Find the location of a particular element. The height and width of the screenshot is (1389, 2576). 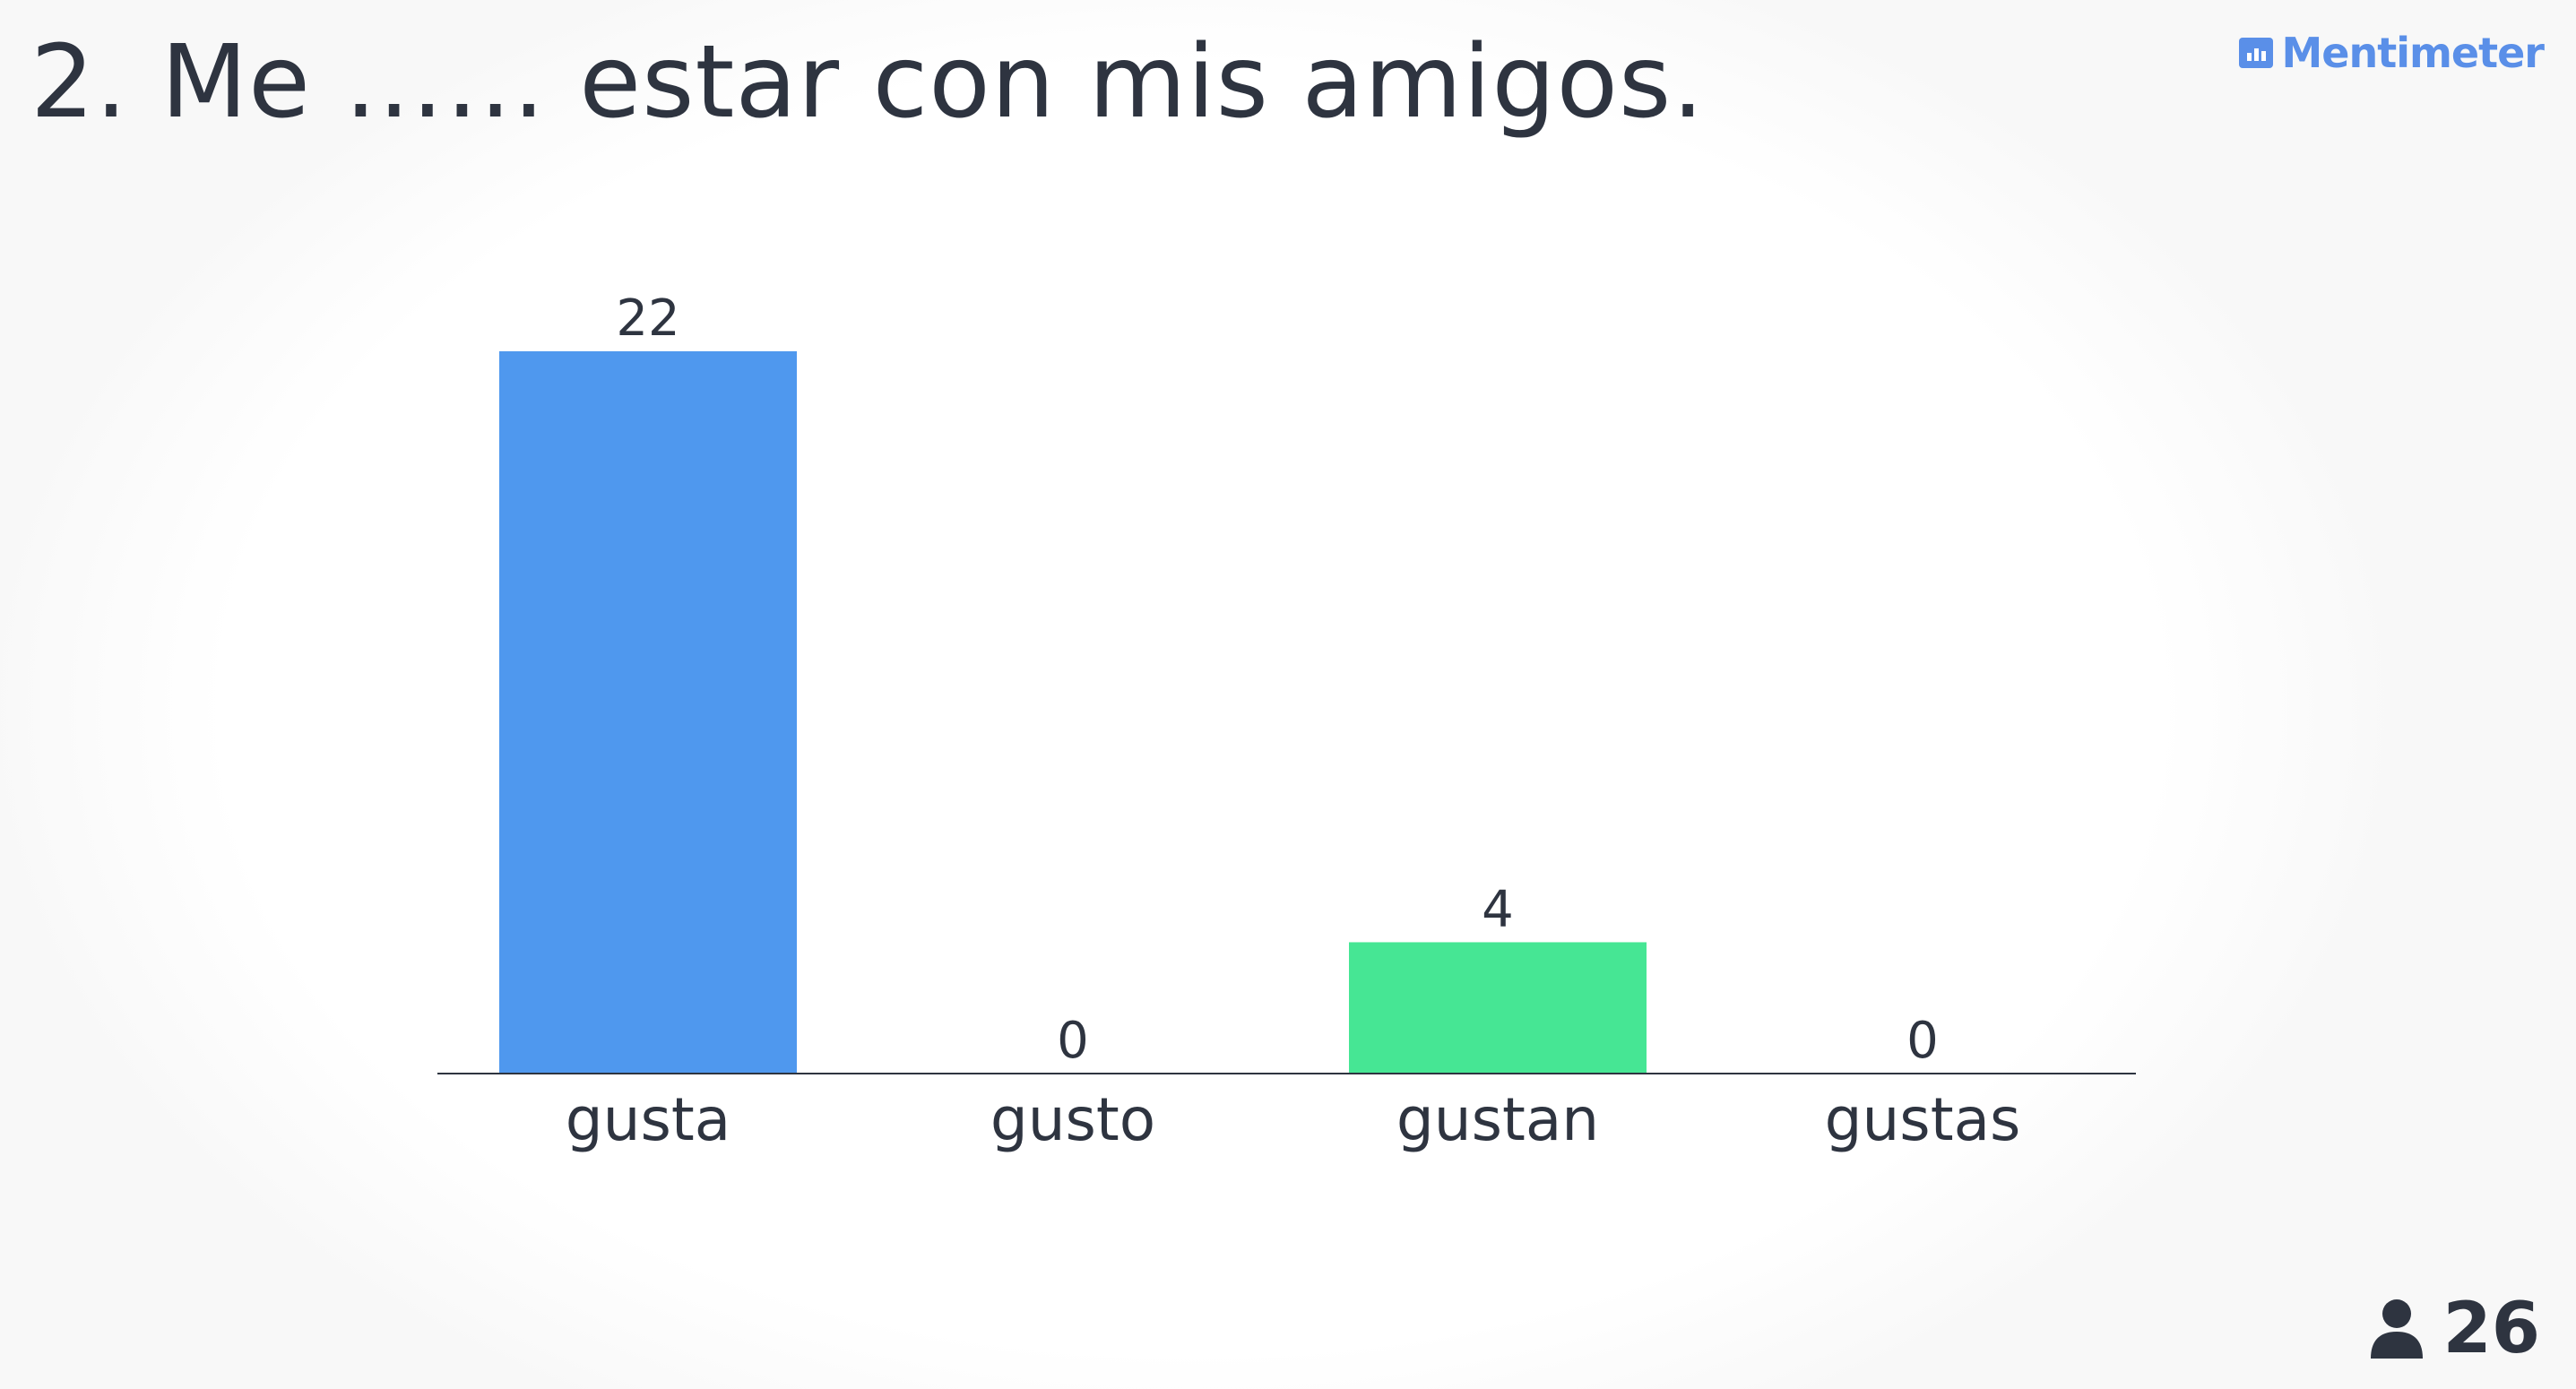

mentimeter-logo-text: Mentimeter is located at coordinates (2413, 53).